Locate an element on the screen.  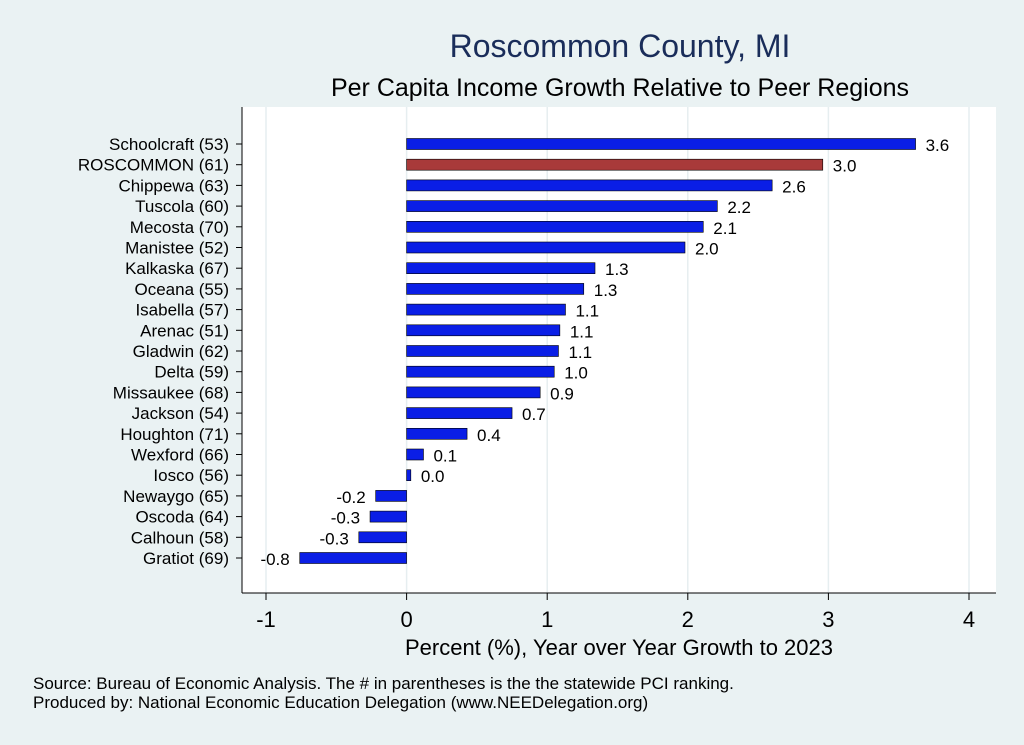
category-label: Tuscola (60) is located at coordinates (182, 206).